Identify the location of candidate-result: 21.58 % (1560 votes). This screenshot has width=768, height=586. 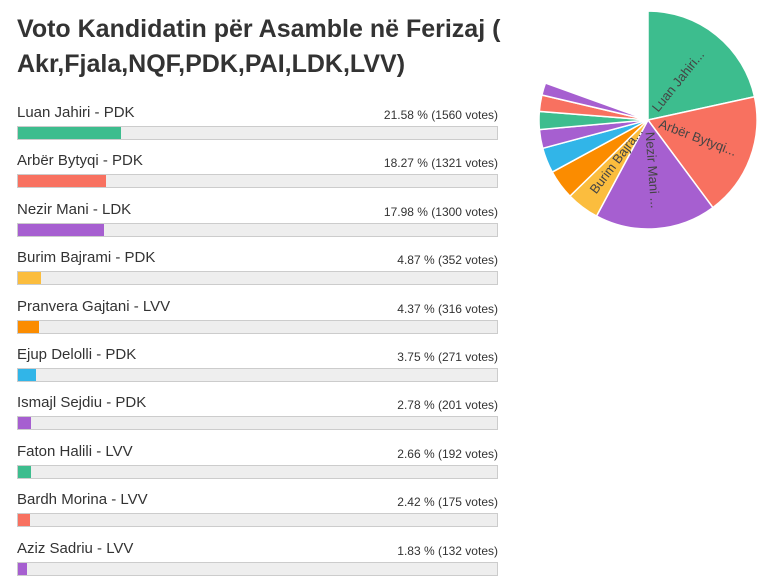
(440, 115).